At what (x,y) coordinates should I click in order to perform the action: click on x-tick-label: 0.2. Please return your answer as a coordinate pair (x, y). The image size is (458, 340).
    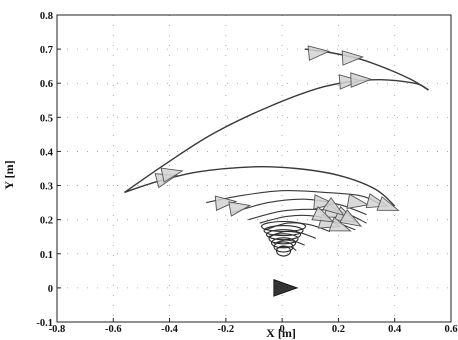
    Looking at the image, I should click on (338, 329).